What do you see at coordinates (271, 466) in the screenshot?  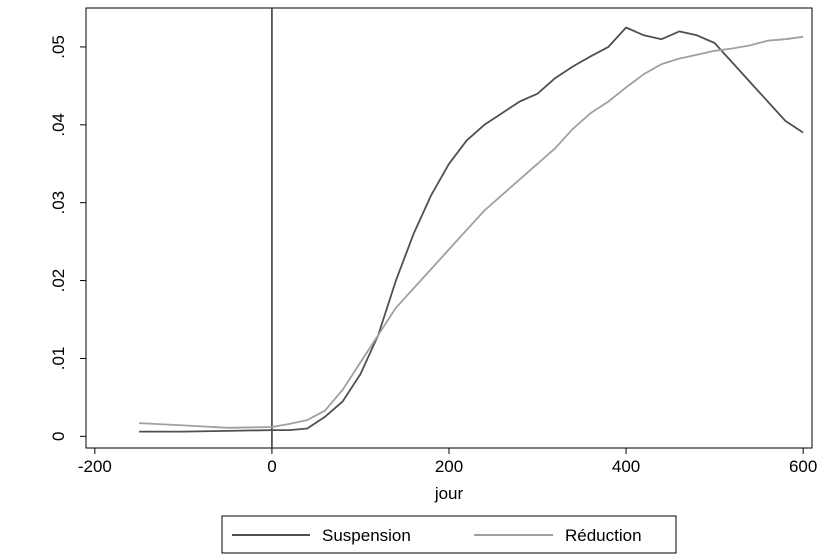 I see `x-tick-label: 0` at bounding box center [271, 466].